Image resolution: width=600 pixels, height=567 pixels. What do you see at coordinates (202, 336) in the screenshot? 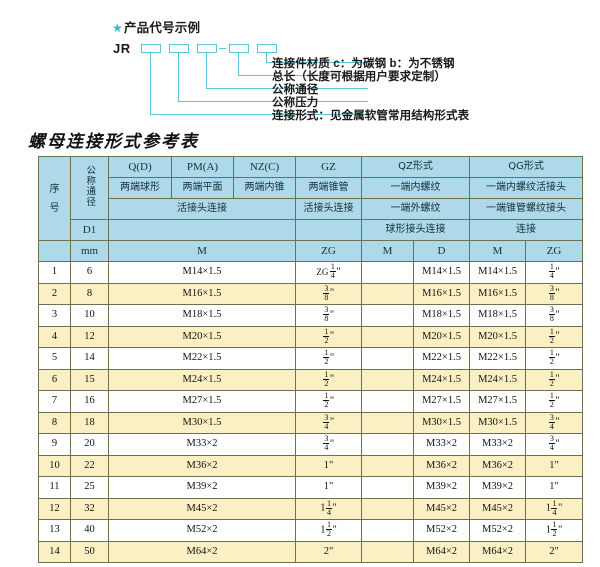
I see `cell-thread-m: M20×1.5` at bounding box center [202, 336].